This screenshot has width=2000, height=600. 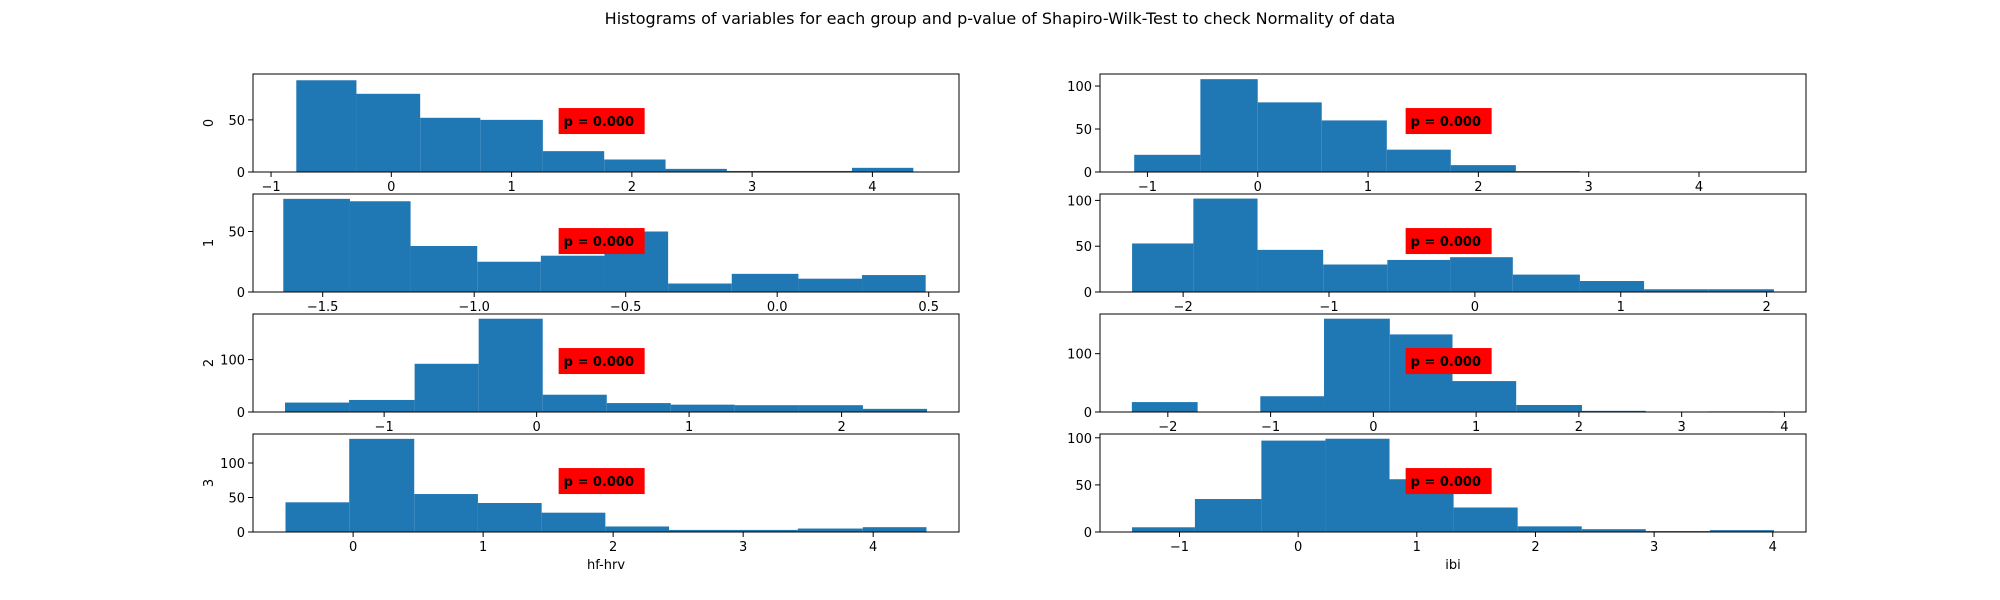 What do you see at coordinates (606, 565) in the screenshot?
I see `x-axis-label: hf-hrv` at bounding box center [606, 565].